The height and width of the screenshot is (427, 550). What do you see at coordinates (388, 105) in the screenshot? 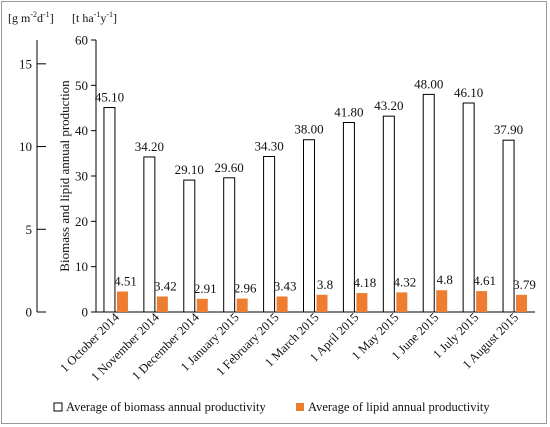
I see `data-label-biomass: 43.20` at bounding box center [388, 105].